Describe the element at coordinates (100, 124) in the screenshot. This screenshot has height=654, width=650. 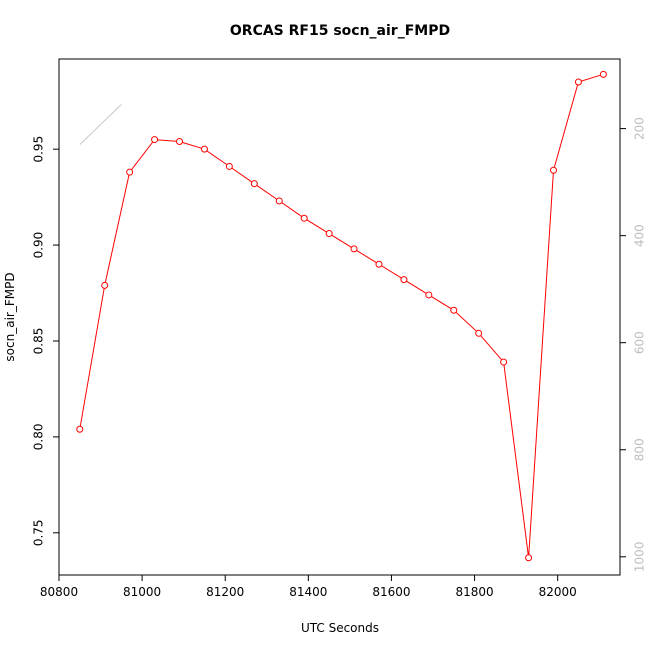
I see `series-1-line` at that location.